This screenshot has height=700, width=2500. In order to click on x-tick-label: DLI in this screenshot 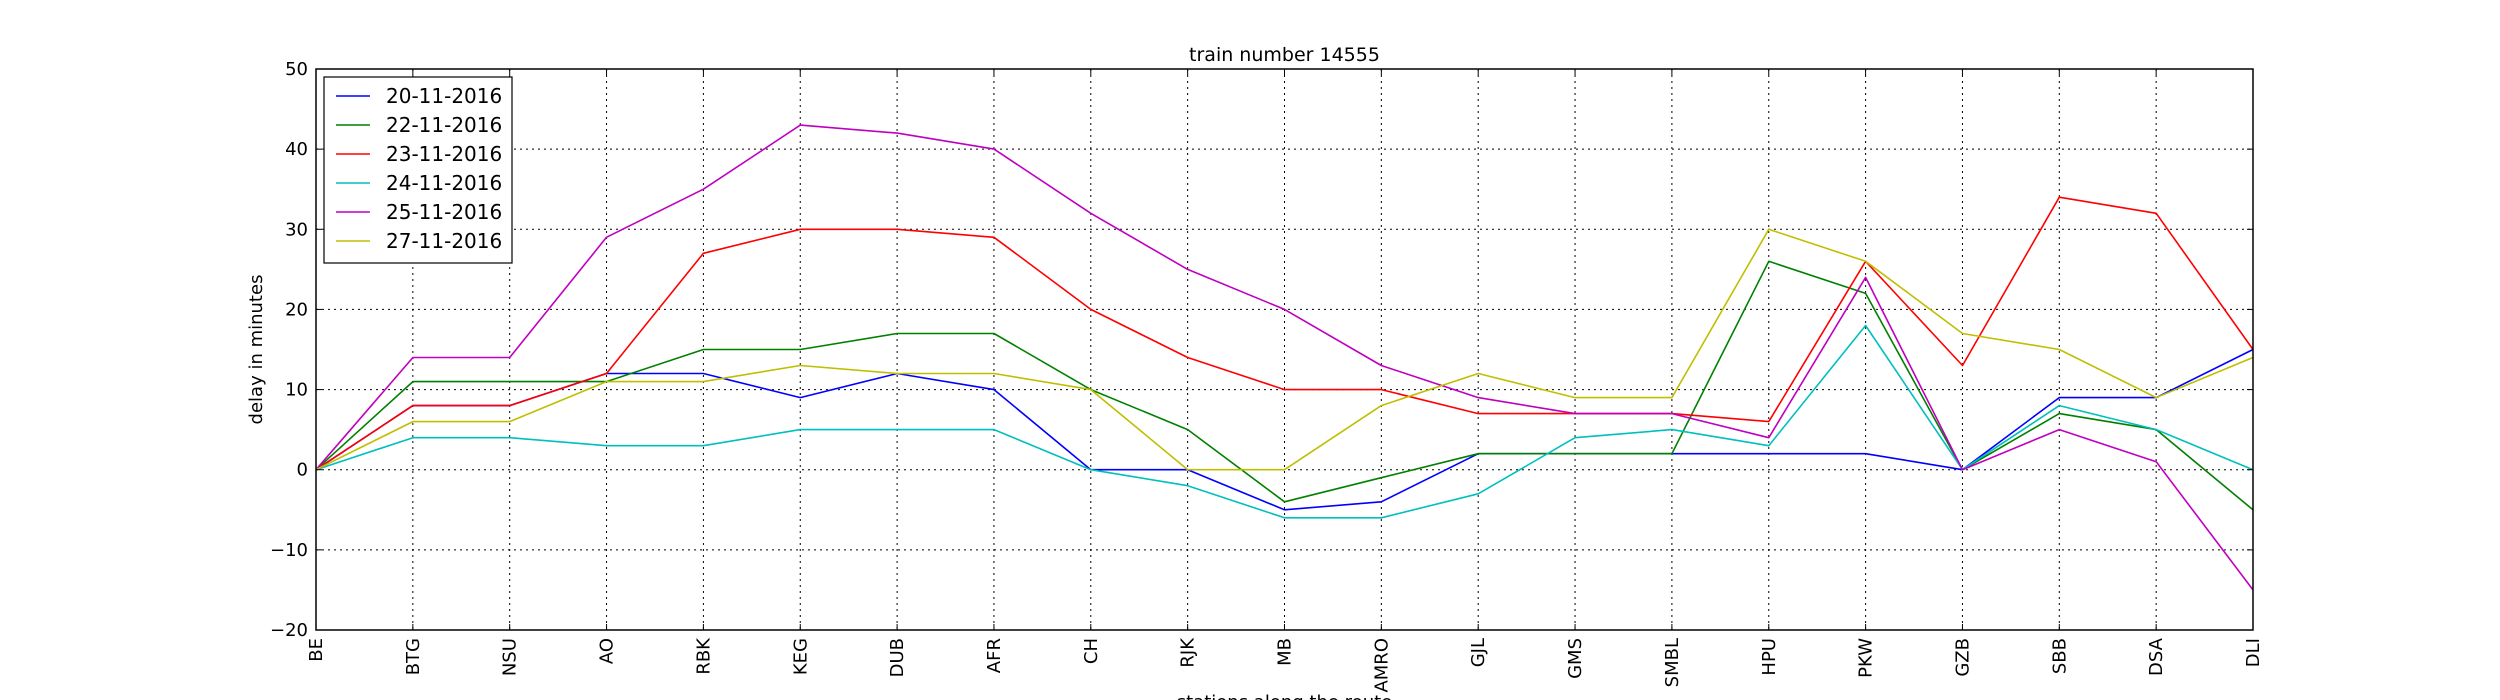, I will do `click(2253, 652)`.